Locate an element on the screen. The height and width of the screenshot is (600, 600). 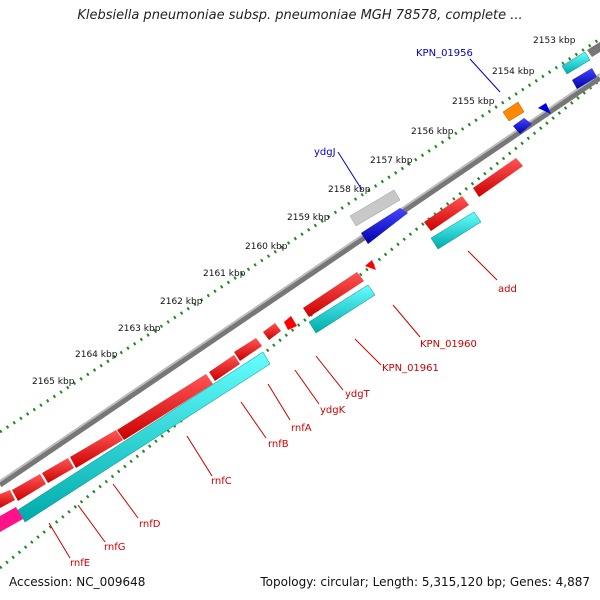
cds-rnfe-pink is located at coordinates (11, 519).